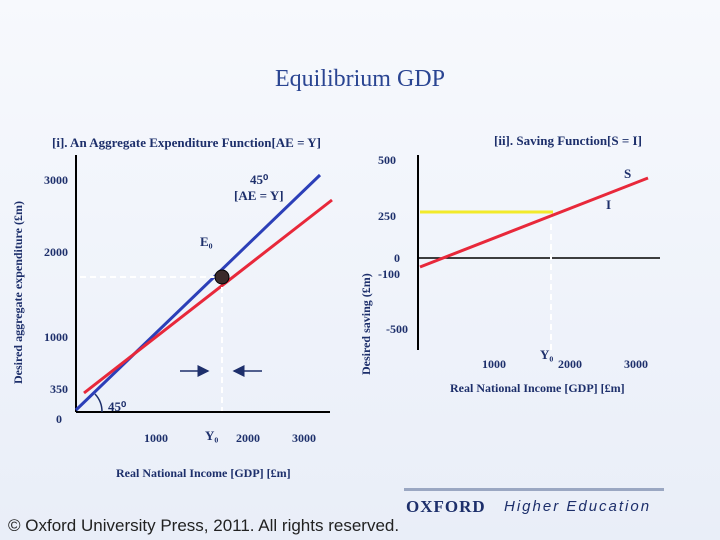 Image resolution: width=720 pixels, height=540 pixels. What do you see at coordinates (59, 389) in the screenshot?
I see `left-y-tick-350: 350` at bounding box center [59, 389].